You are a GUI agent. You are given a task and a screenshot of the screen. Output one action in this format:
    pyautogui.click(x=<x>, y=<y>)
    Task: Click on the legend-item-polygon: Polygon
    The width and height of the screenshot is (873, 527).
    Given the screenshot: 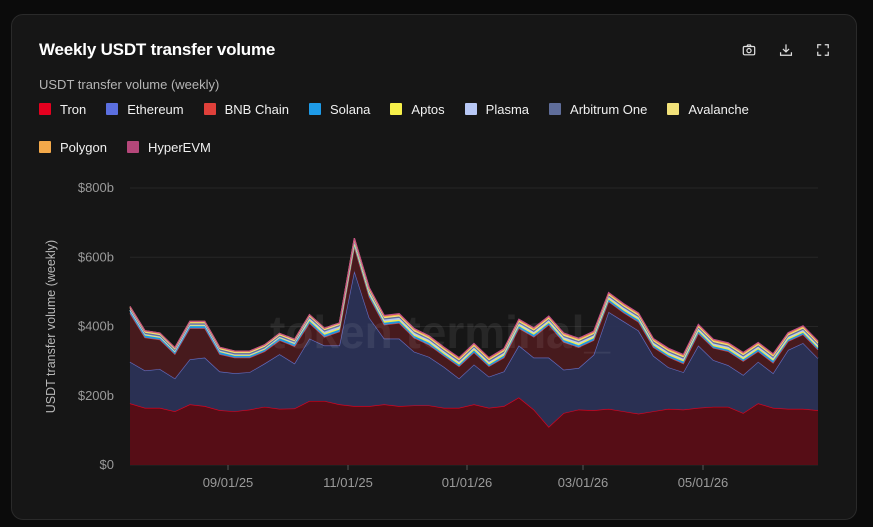 What is the action you would take?
    pyautogui.click(x=73, y=147)
    